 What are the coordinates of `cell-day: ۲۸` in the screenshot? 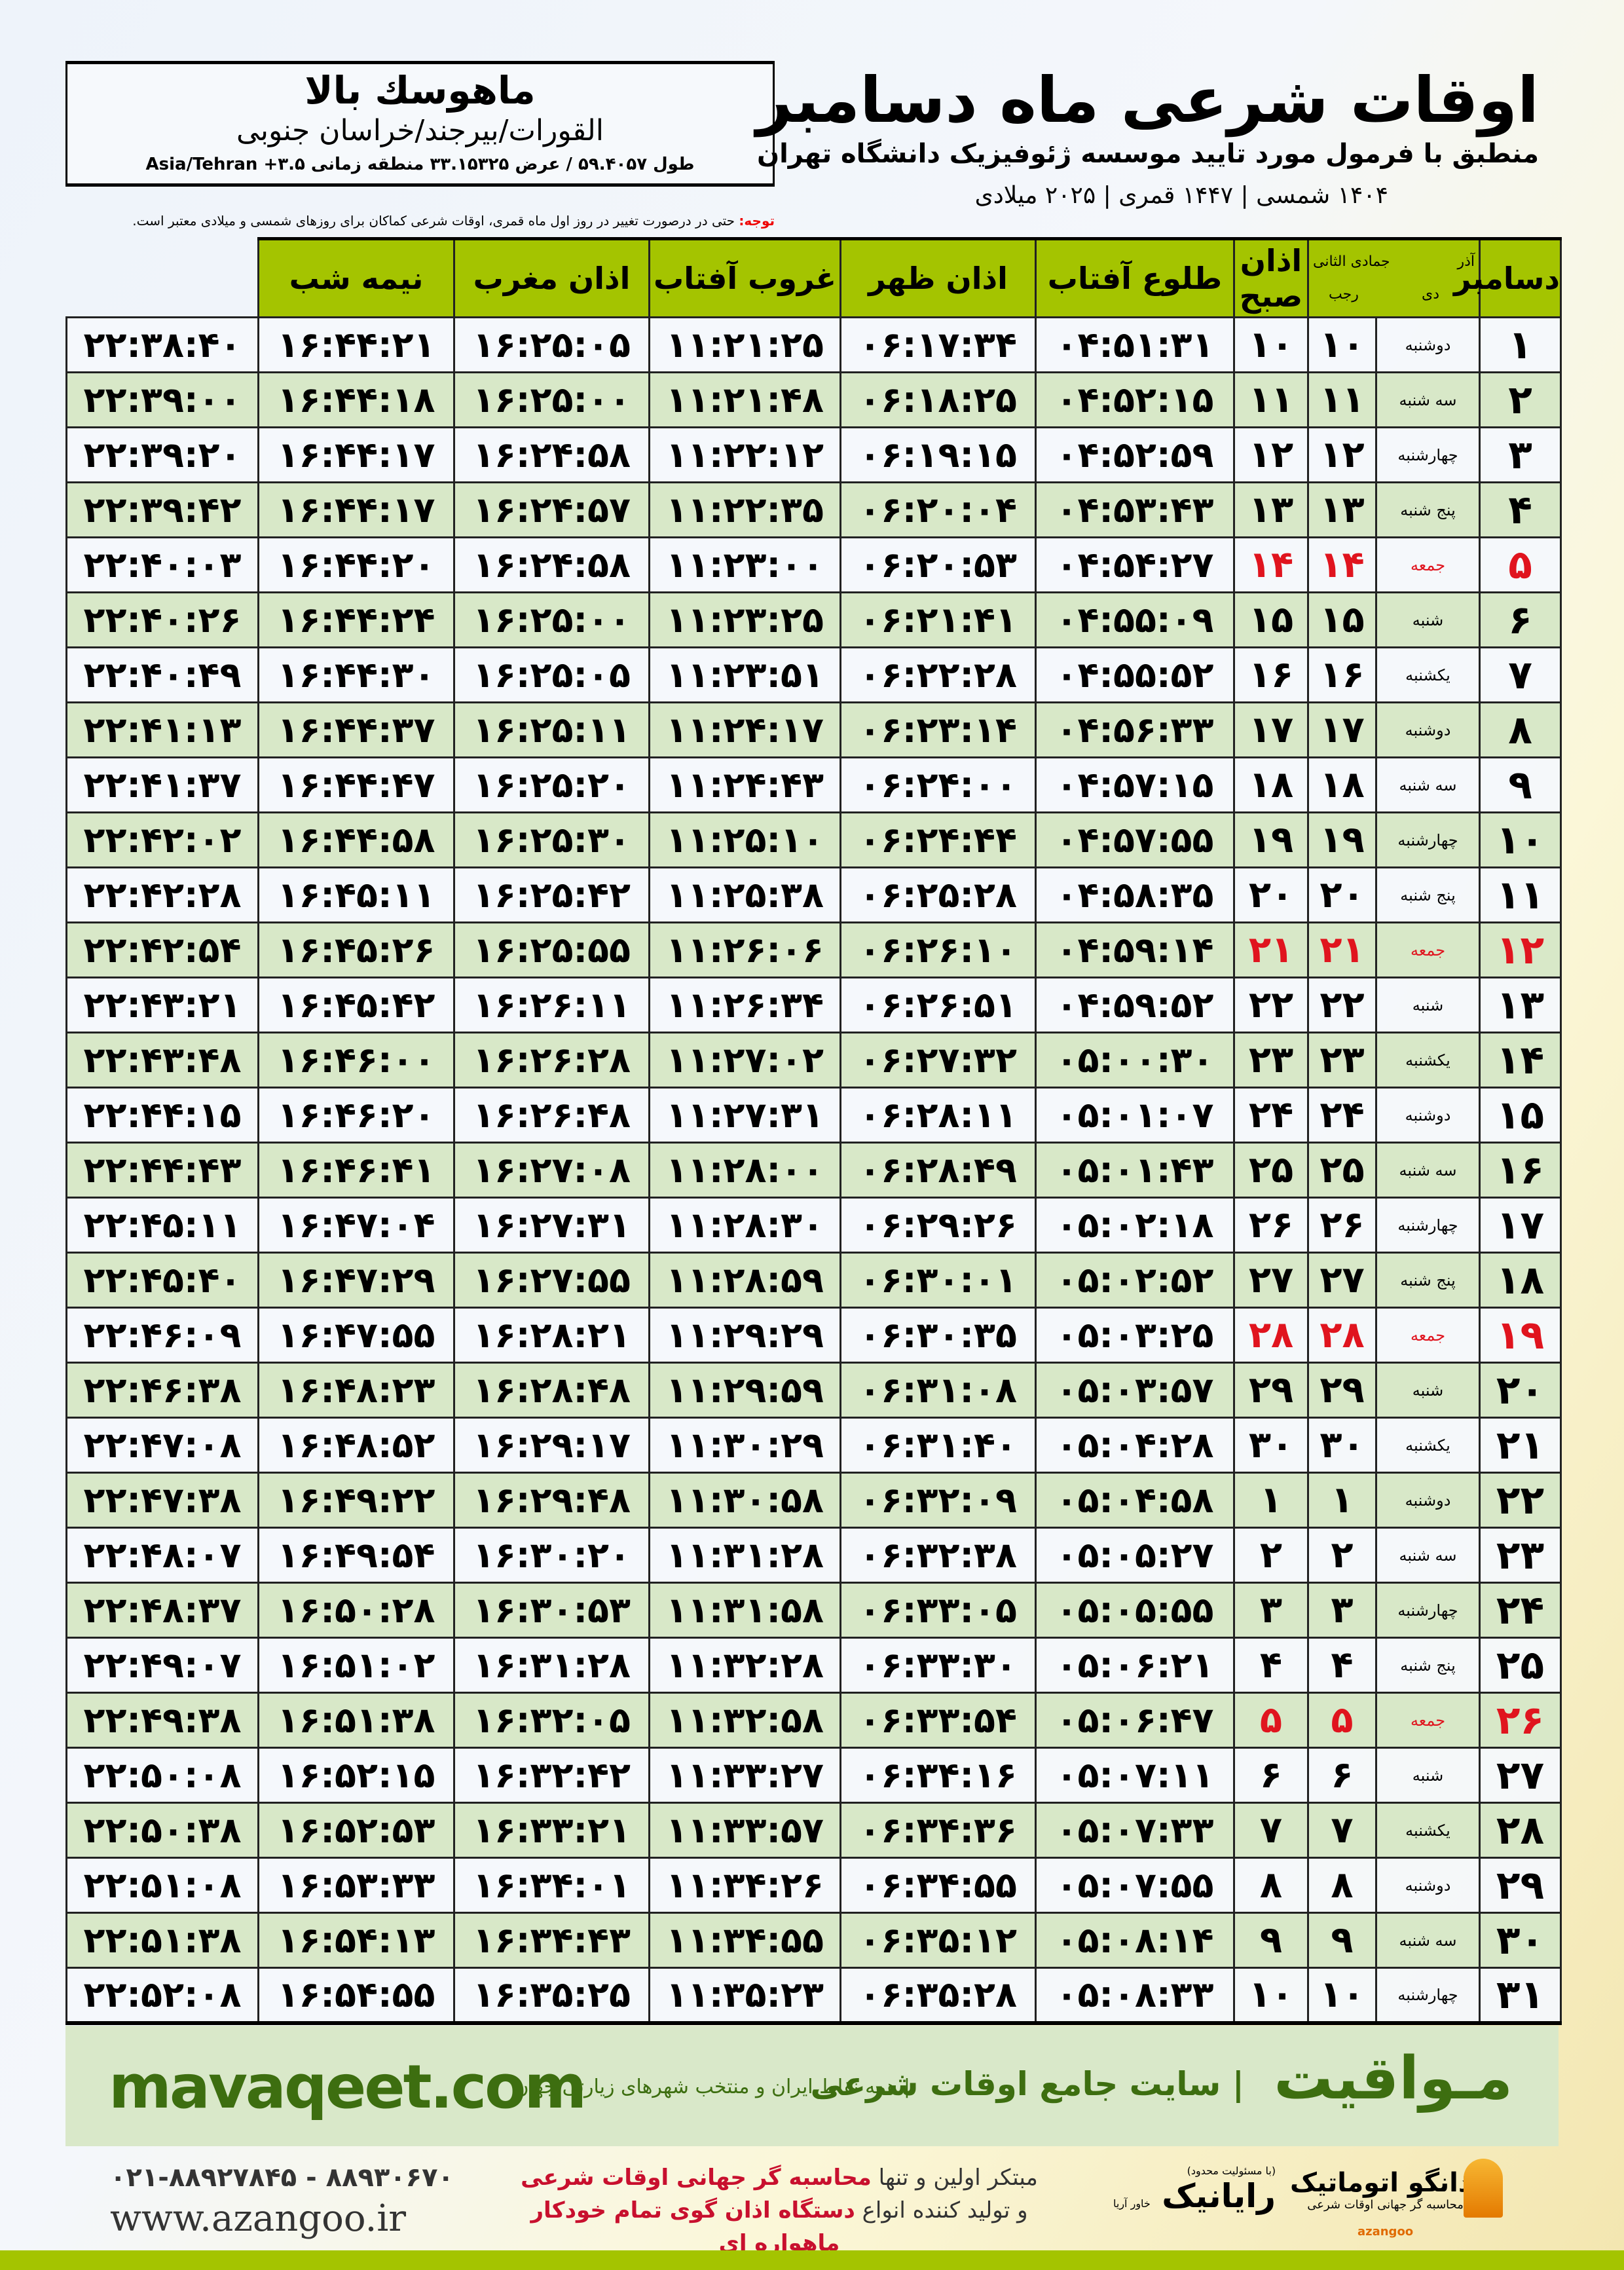 It's located at (1520, 1830).